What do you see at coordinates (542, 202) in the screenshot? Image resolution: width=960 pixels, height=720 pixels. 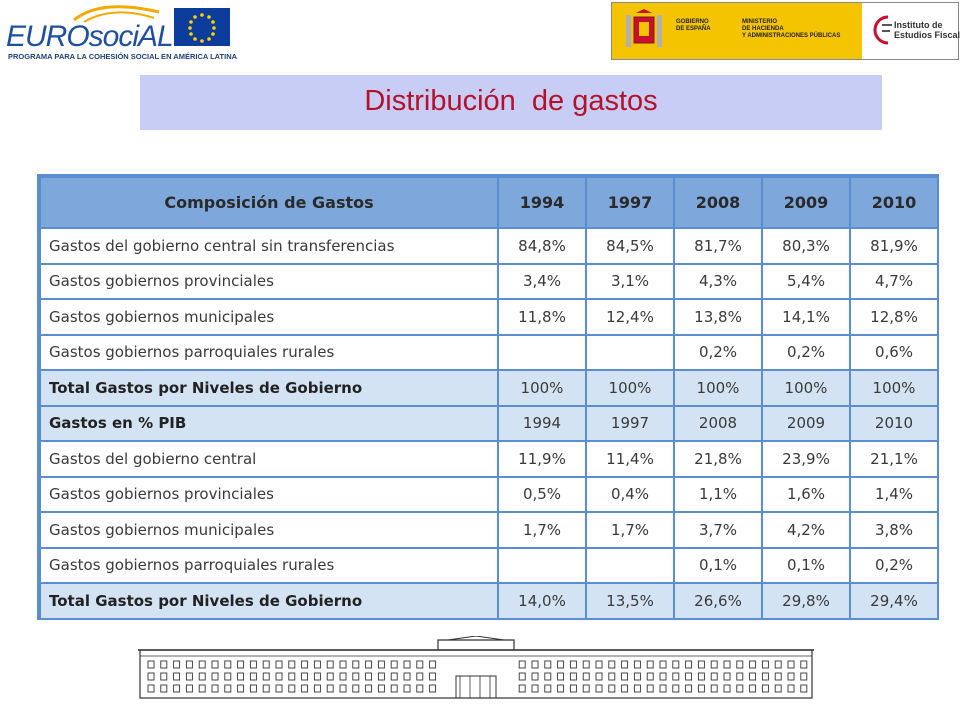 I see `header-cell-1994: 1994` at bounding box center [542, 202].